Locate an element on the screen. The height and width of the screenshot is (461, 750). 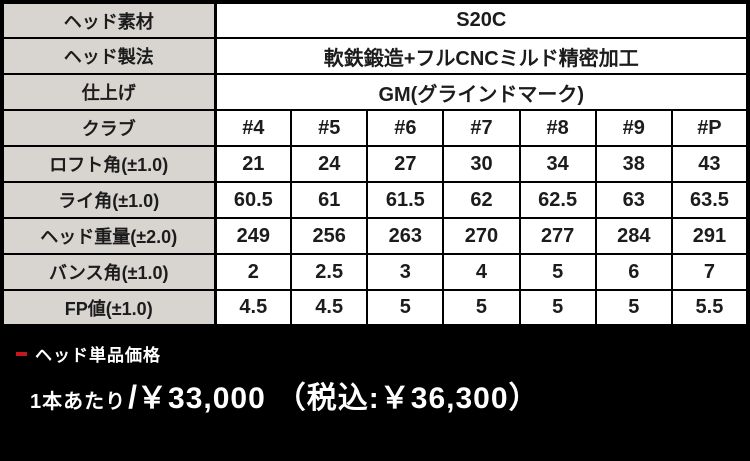
price-line: 1本あたり / ￥33,000 （税込:￥36,300） is located at coordinates (390, 395).